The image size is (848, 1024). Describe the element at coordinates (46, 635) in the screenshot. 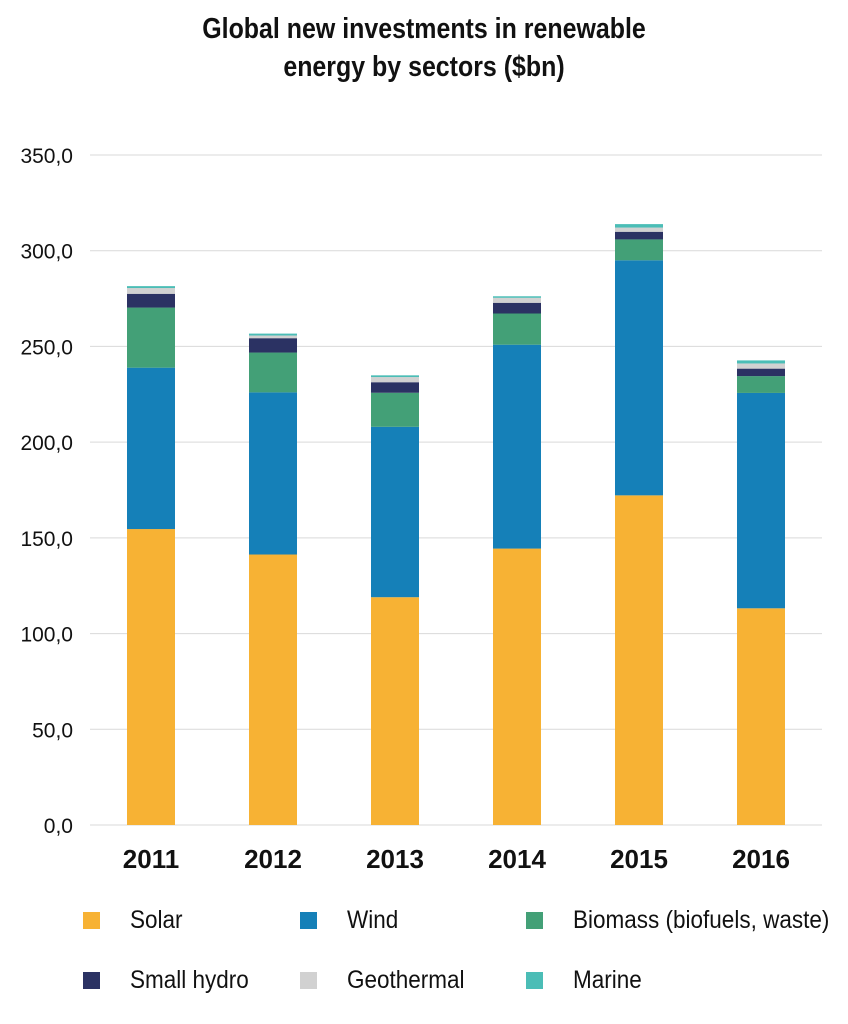

I see `y-tick-label: 100,0` at that location.